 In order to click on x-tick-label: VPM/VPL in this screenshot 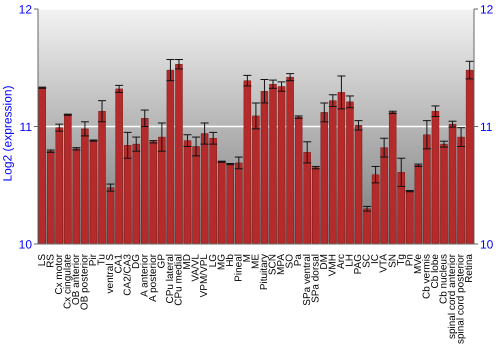, I will do `click(204, 276)`.